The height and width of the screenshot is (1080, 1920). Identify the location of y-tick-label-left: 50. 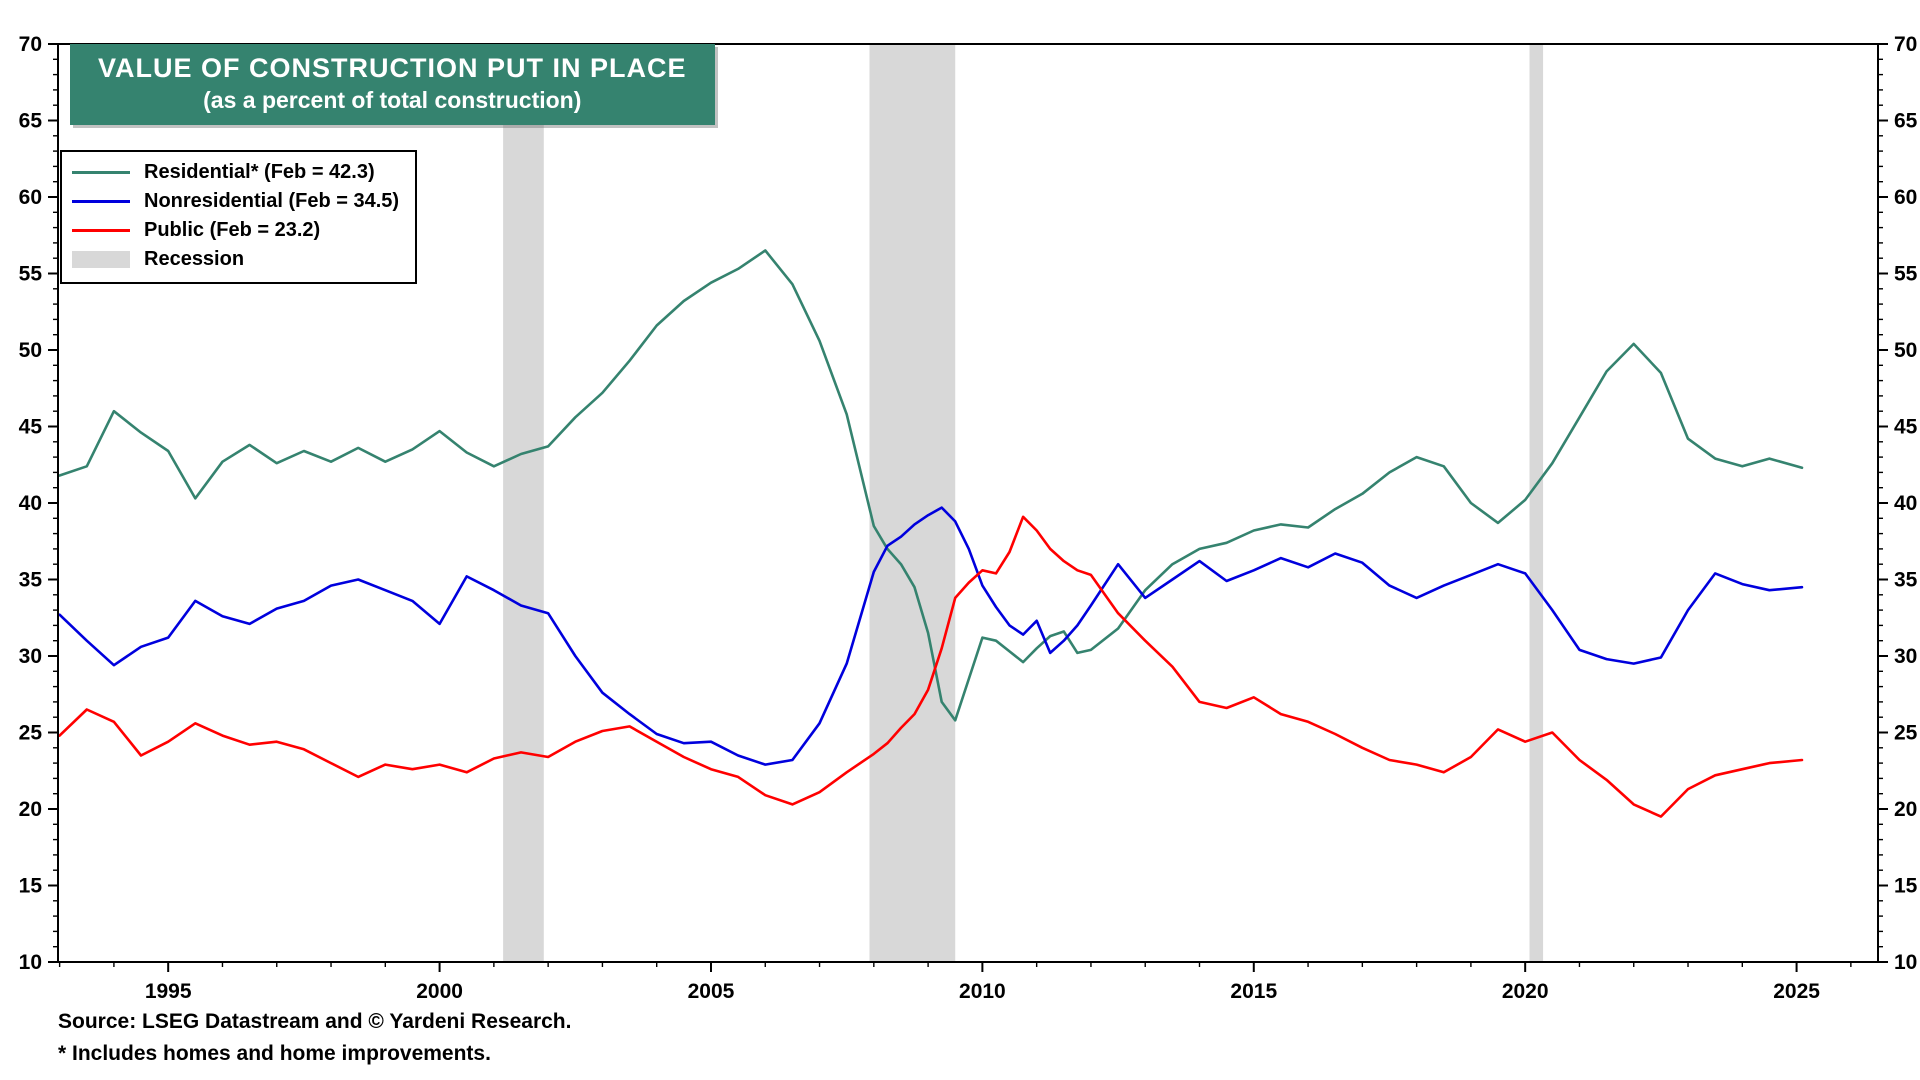
(30, 350).